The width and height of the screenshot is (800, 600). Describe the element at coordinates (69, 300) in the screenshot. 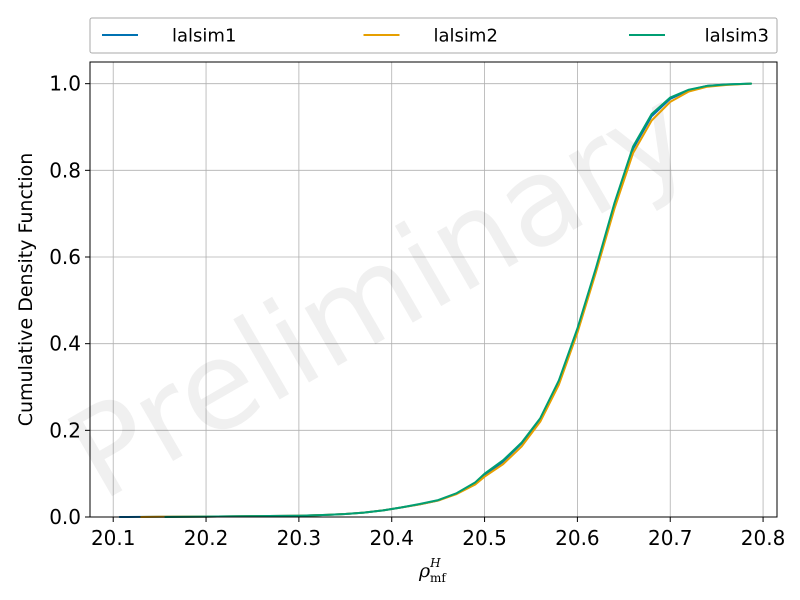

I see `y-axis: 0.0 0.2 0.4 0.6 0.8 1.0` at that location.